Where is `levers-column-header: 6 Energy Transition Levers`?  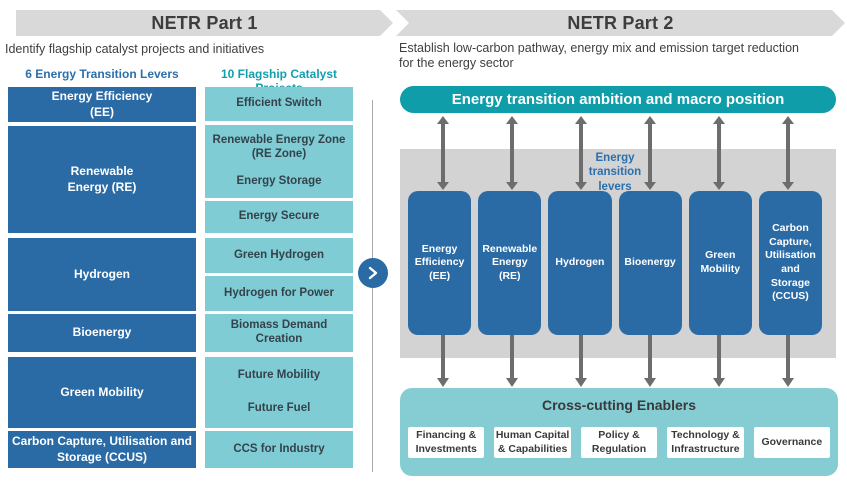 levers-column-header: 6 Energy Transition Levers is located at coordinates (102, 74).